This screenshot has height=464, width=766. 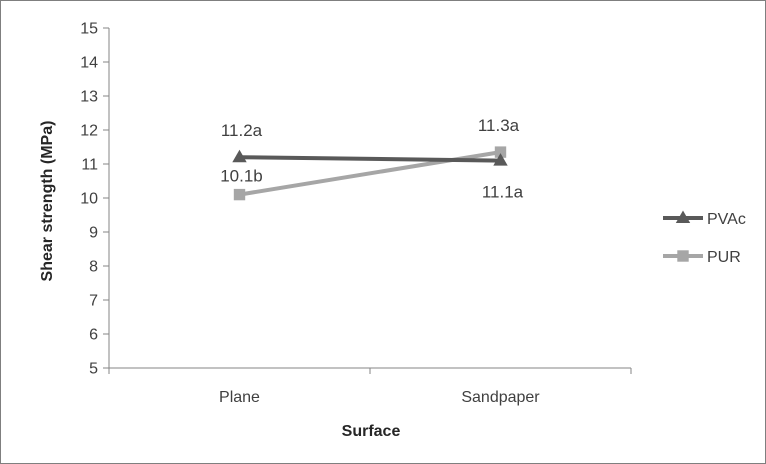 I want to click on y-tick-label: 5, so click(x=93, y=369).